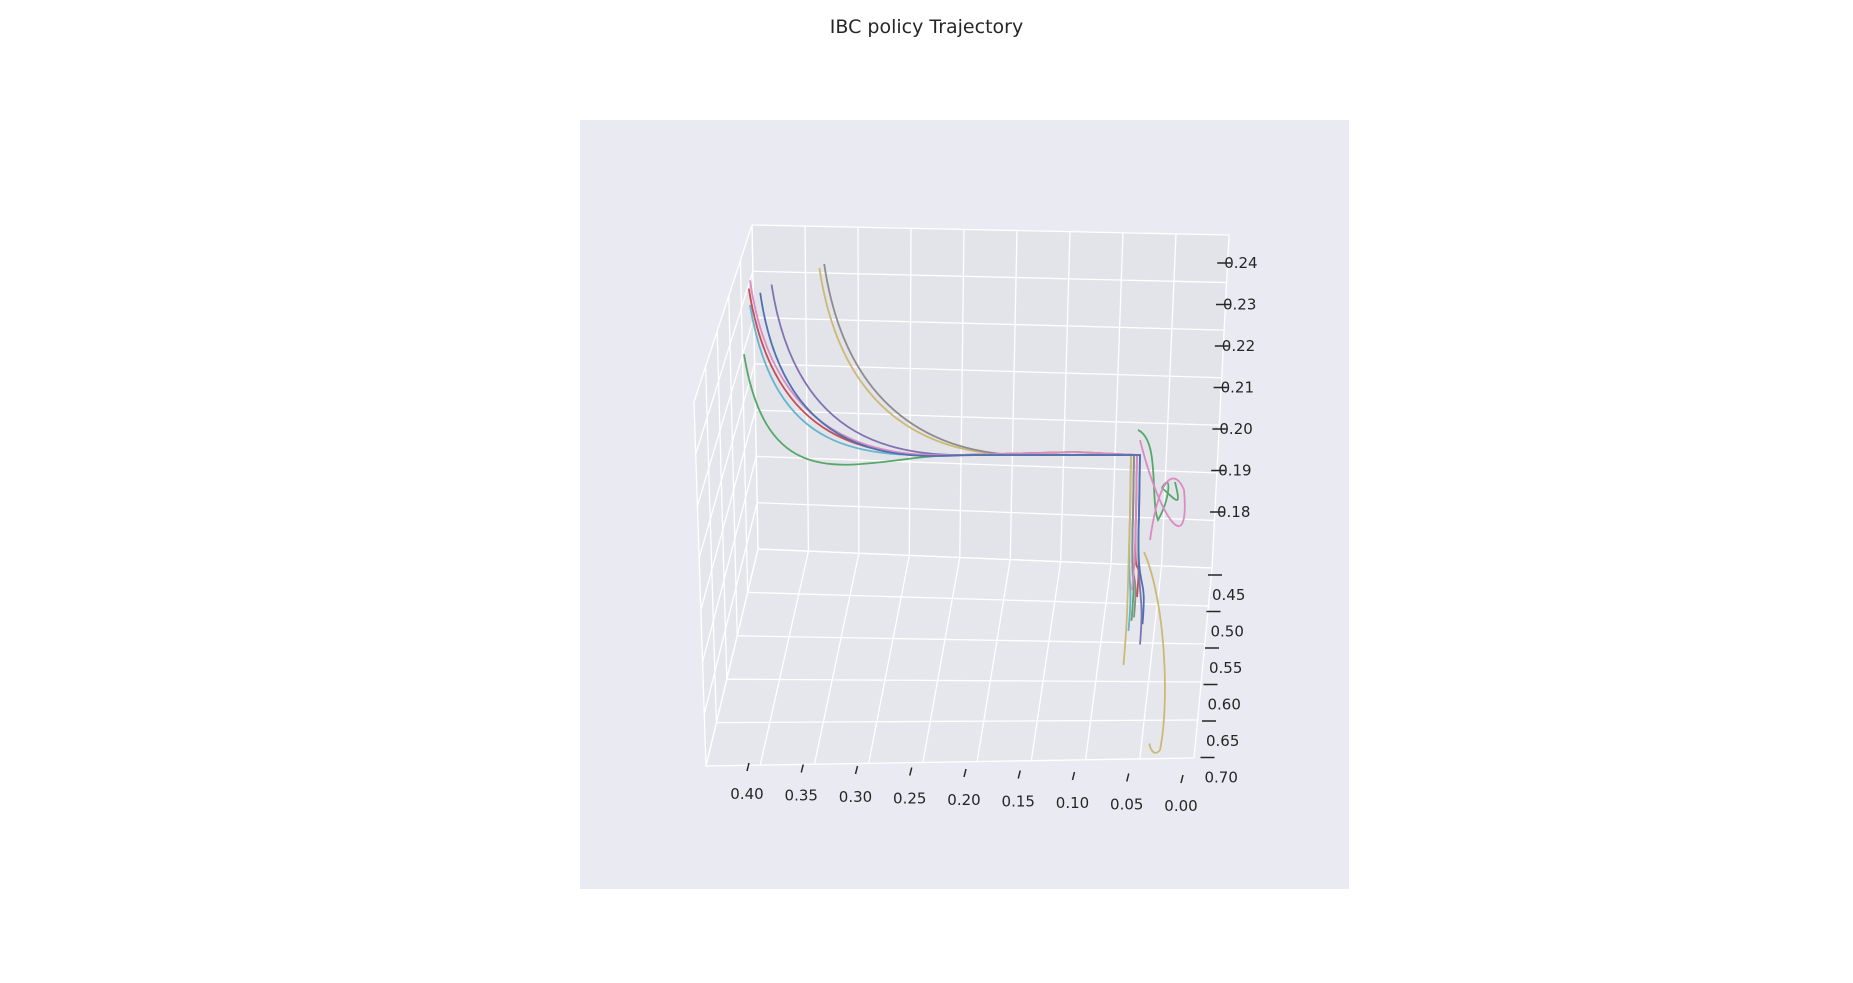  I want to click on z-tick-label: 0.20, so click(1235, 429).